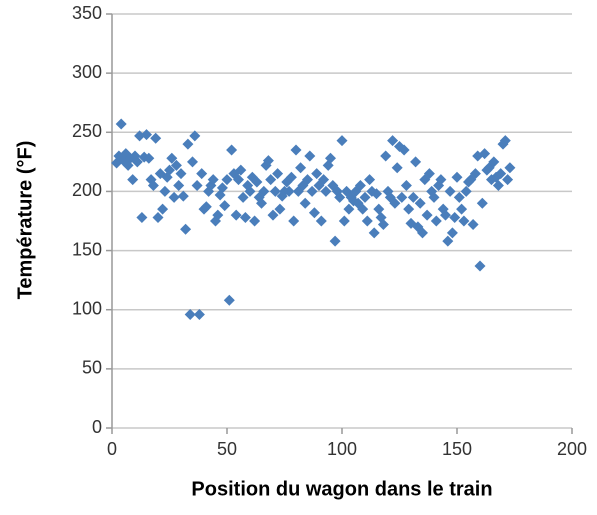 This screenshot has width=597, height=515. Describe the element at coordinates (341, 489) in the screenshot. I see `x-axis-title: Position du wagon dans le train` at that location.